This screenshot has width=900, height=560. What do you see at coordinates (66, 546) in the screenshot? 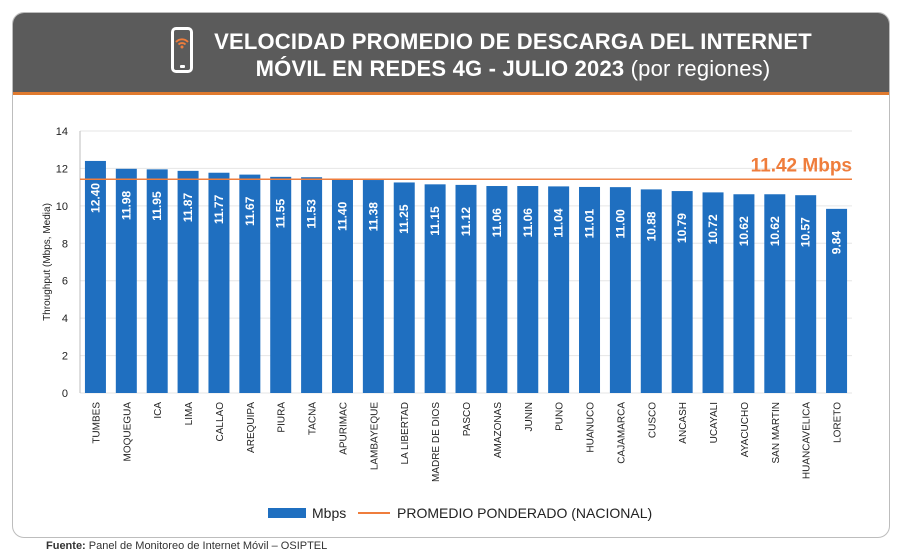
I see `source-label: Fuente:` at bounding box center [66, 546].